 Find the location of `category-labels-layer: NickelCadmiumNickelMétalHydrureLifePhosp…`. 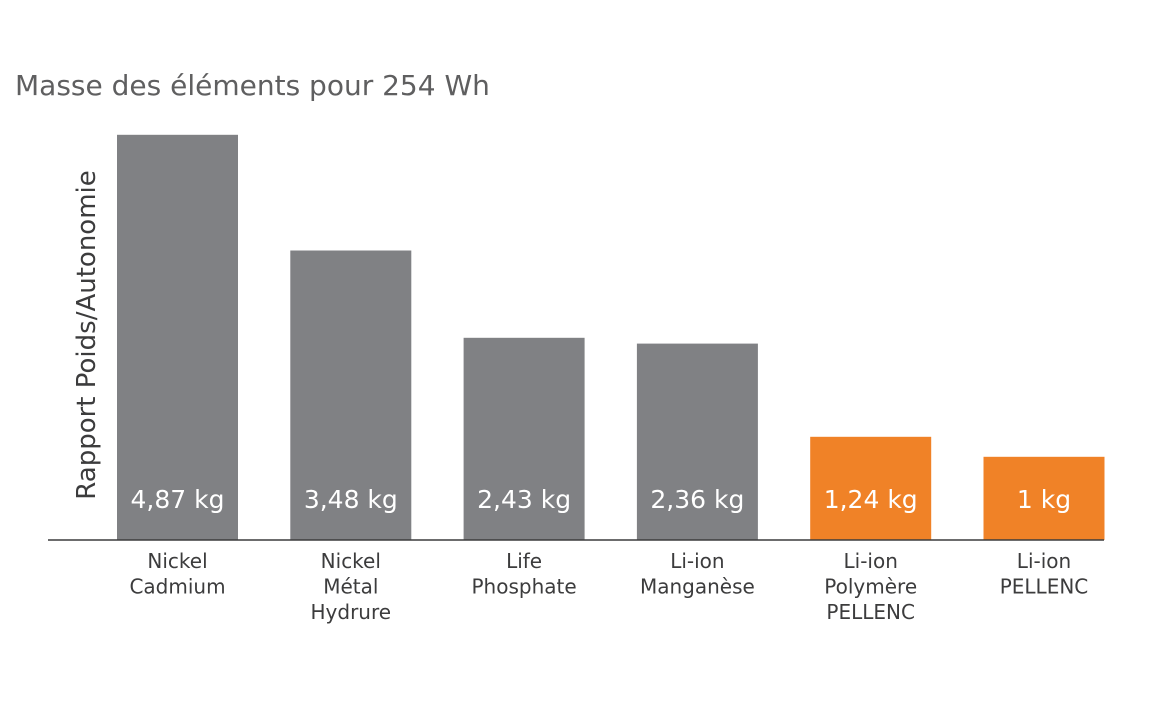

category-labels-layer: NickelCadmiumNickelMétalHydrureLifePhosp… is located at coordinates (608, 586).